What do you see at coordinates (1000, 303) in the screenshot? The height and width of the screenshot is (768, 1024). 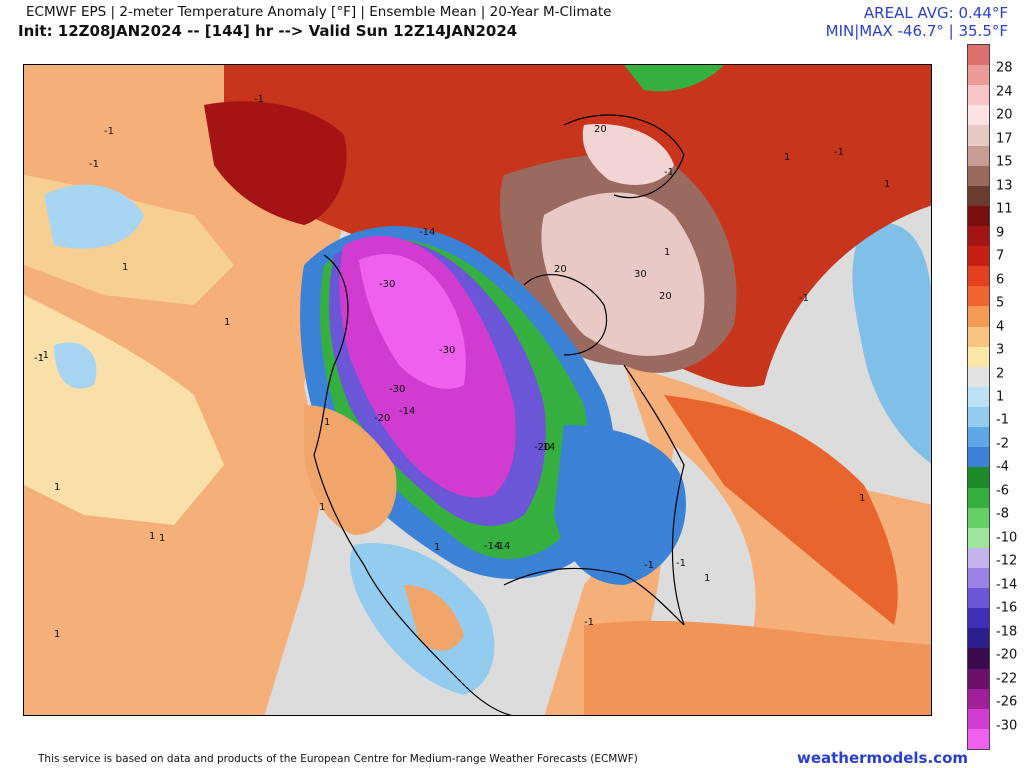 I see `colorbar-label: 5` at bounding box center [1000, 303].